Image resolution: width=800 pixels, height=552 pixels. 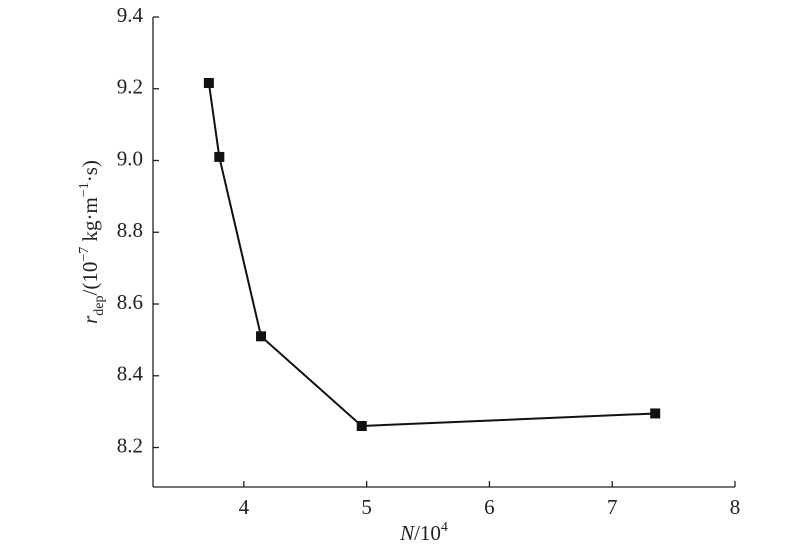 What do you see at coordinates (130, 374) in the screenshot?
I see `y-tick-label: 8.4` at bounding box center [130, 374].